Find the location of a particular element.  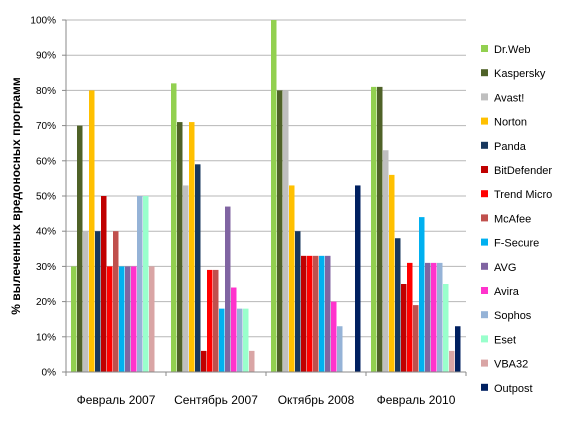

y-tick-label: 0% is located at coordinates (49, 373).